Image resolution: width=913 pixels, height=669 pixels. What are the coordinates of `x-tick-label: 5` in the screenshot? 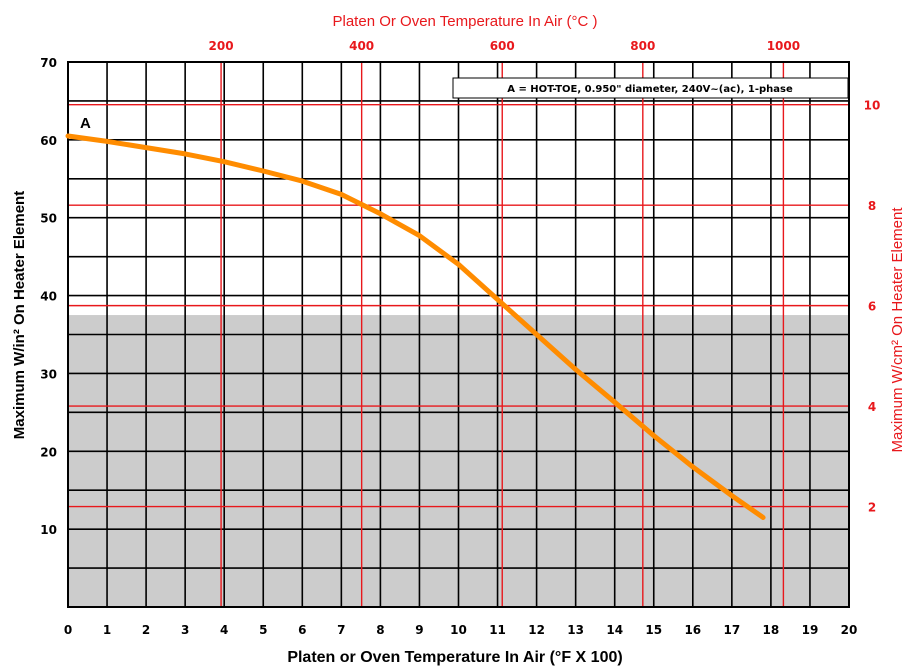 It's located at (263, 630).